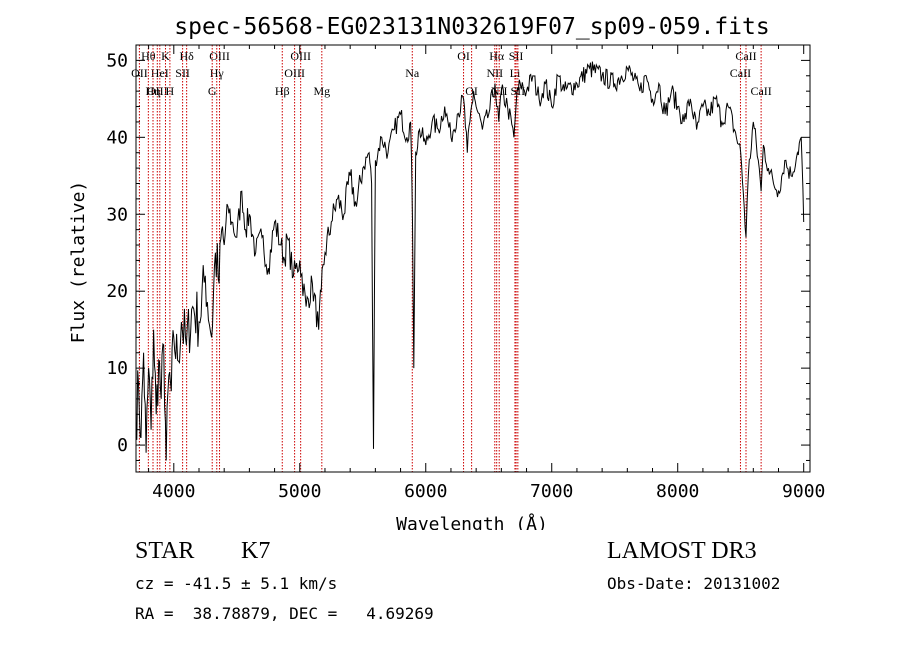  I want to click on line-marker-label: Hγ, so click(217, 73).